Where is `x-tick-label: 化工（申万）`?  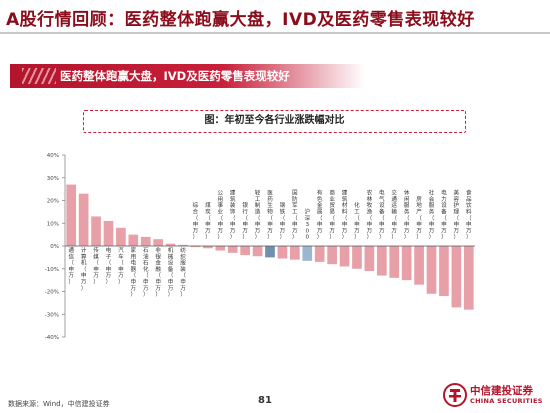 x-tick-label: 化工（申万） is located at coordinates (357, 221).